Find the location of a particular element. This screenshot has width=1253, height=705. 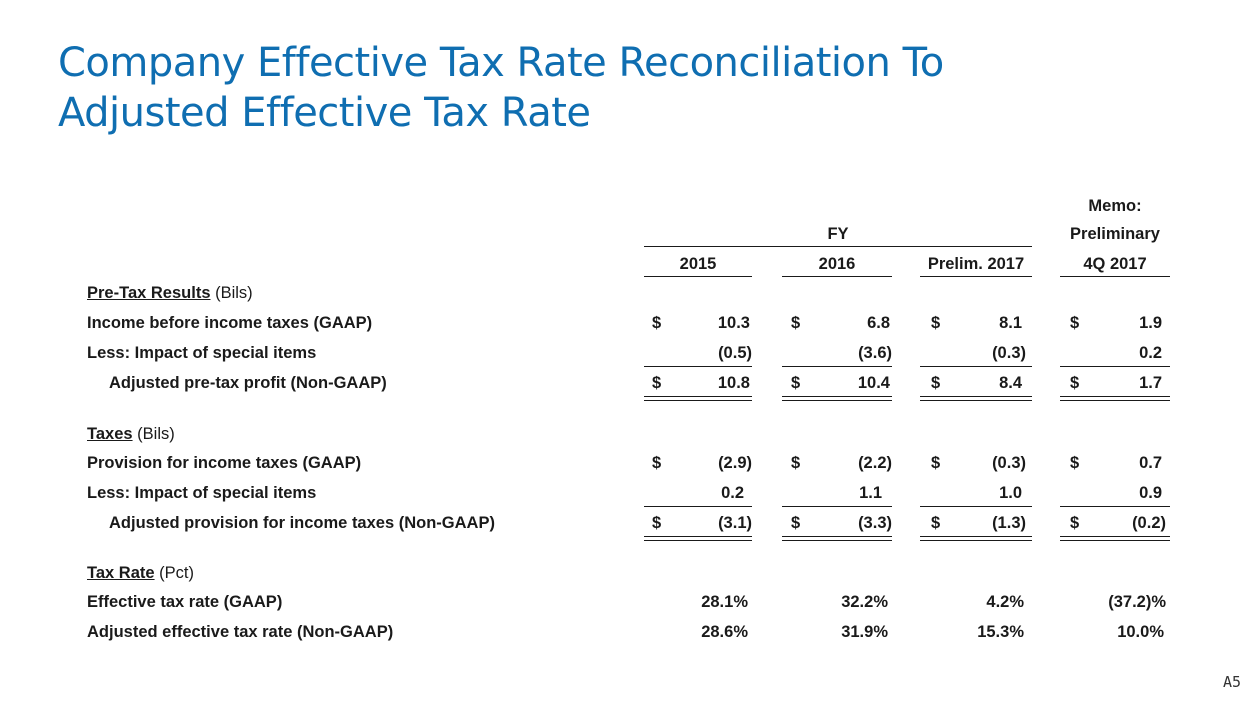

row-label: Adjusted pre-tax profit (Non-GAAP) is located at coordinates (248, 383).